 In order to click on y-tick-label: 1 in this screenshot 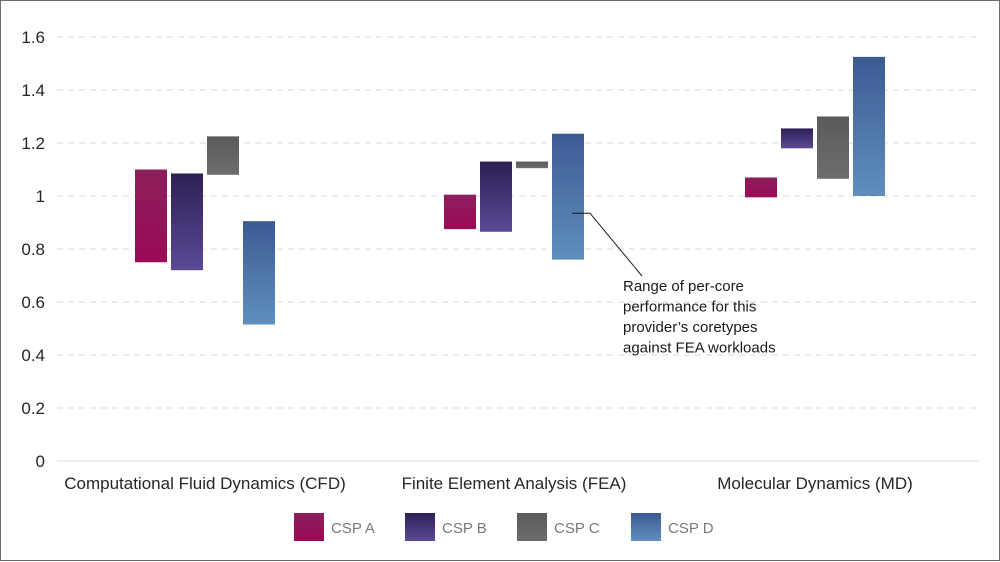, I will do `click(40, 196)`.